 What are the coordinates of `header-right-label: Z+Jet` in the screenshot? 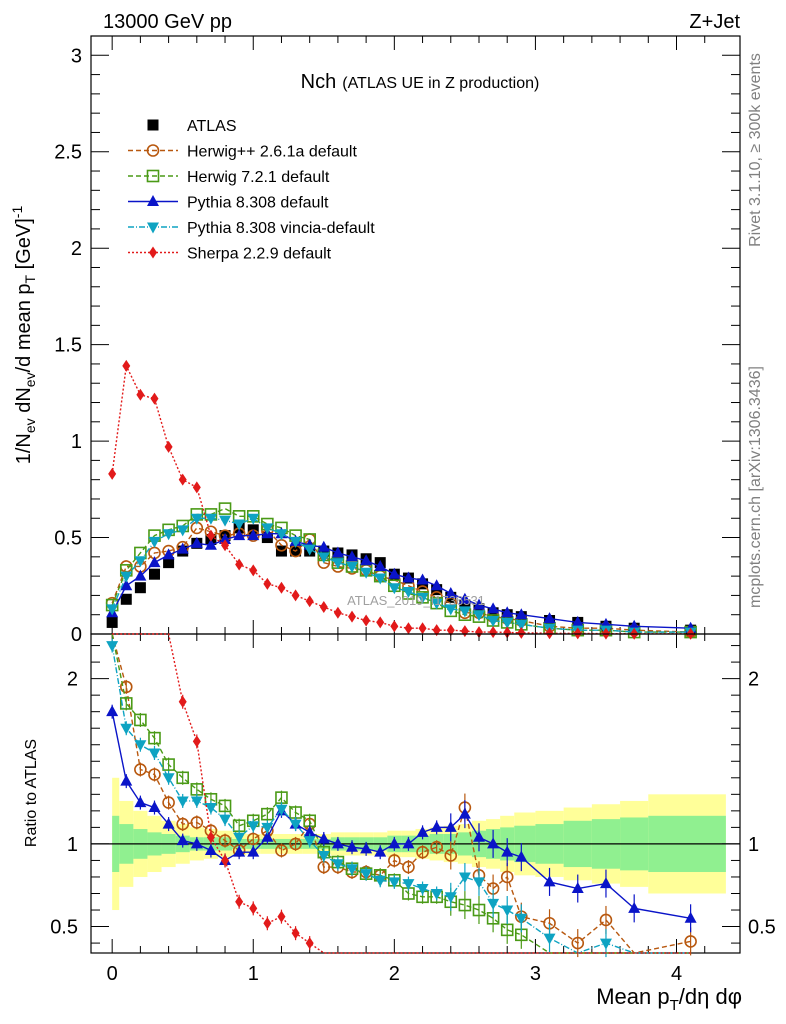 It's located at (714, 22).